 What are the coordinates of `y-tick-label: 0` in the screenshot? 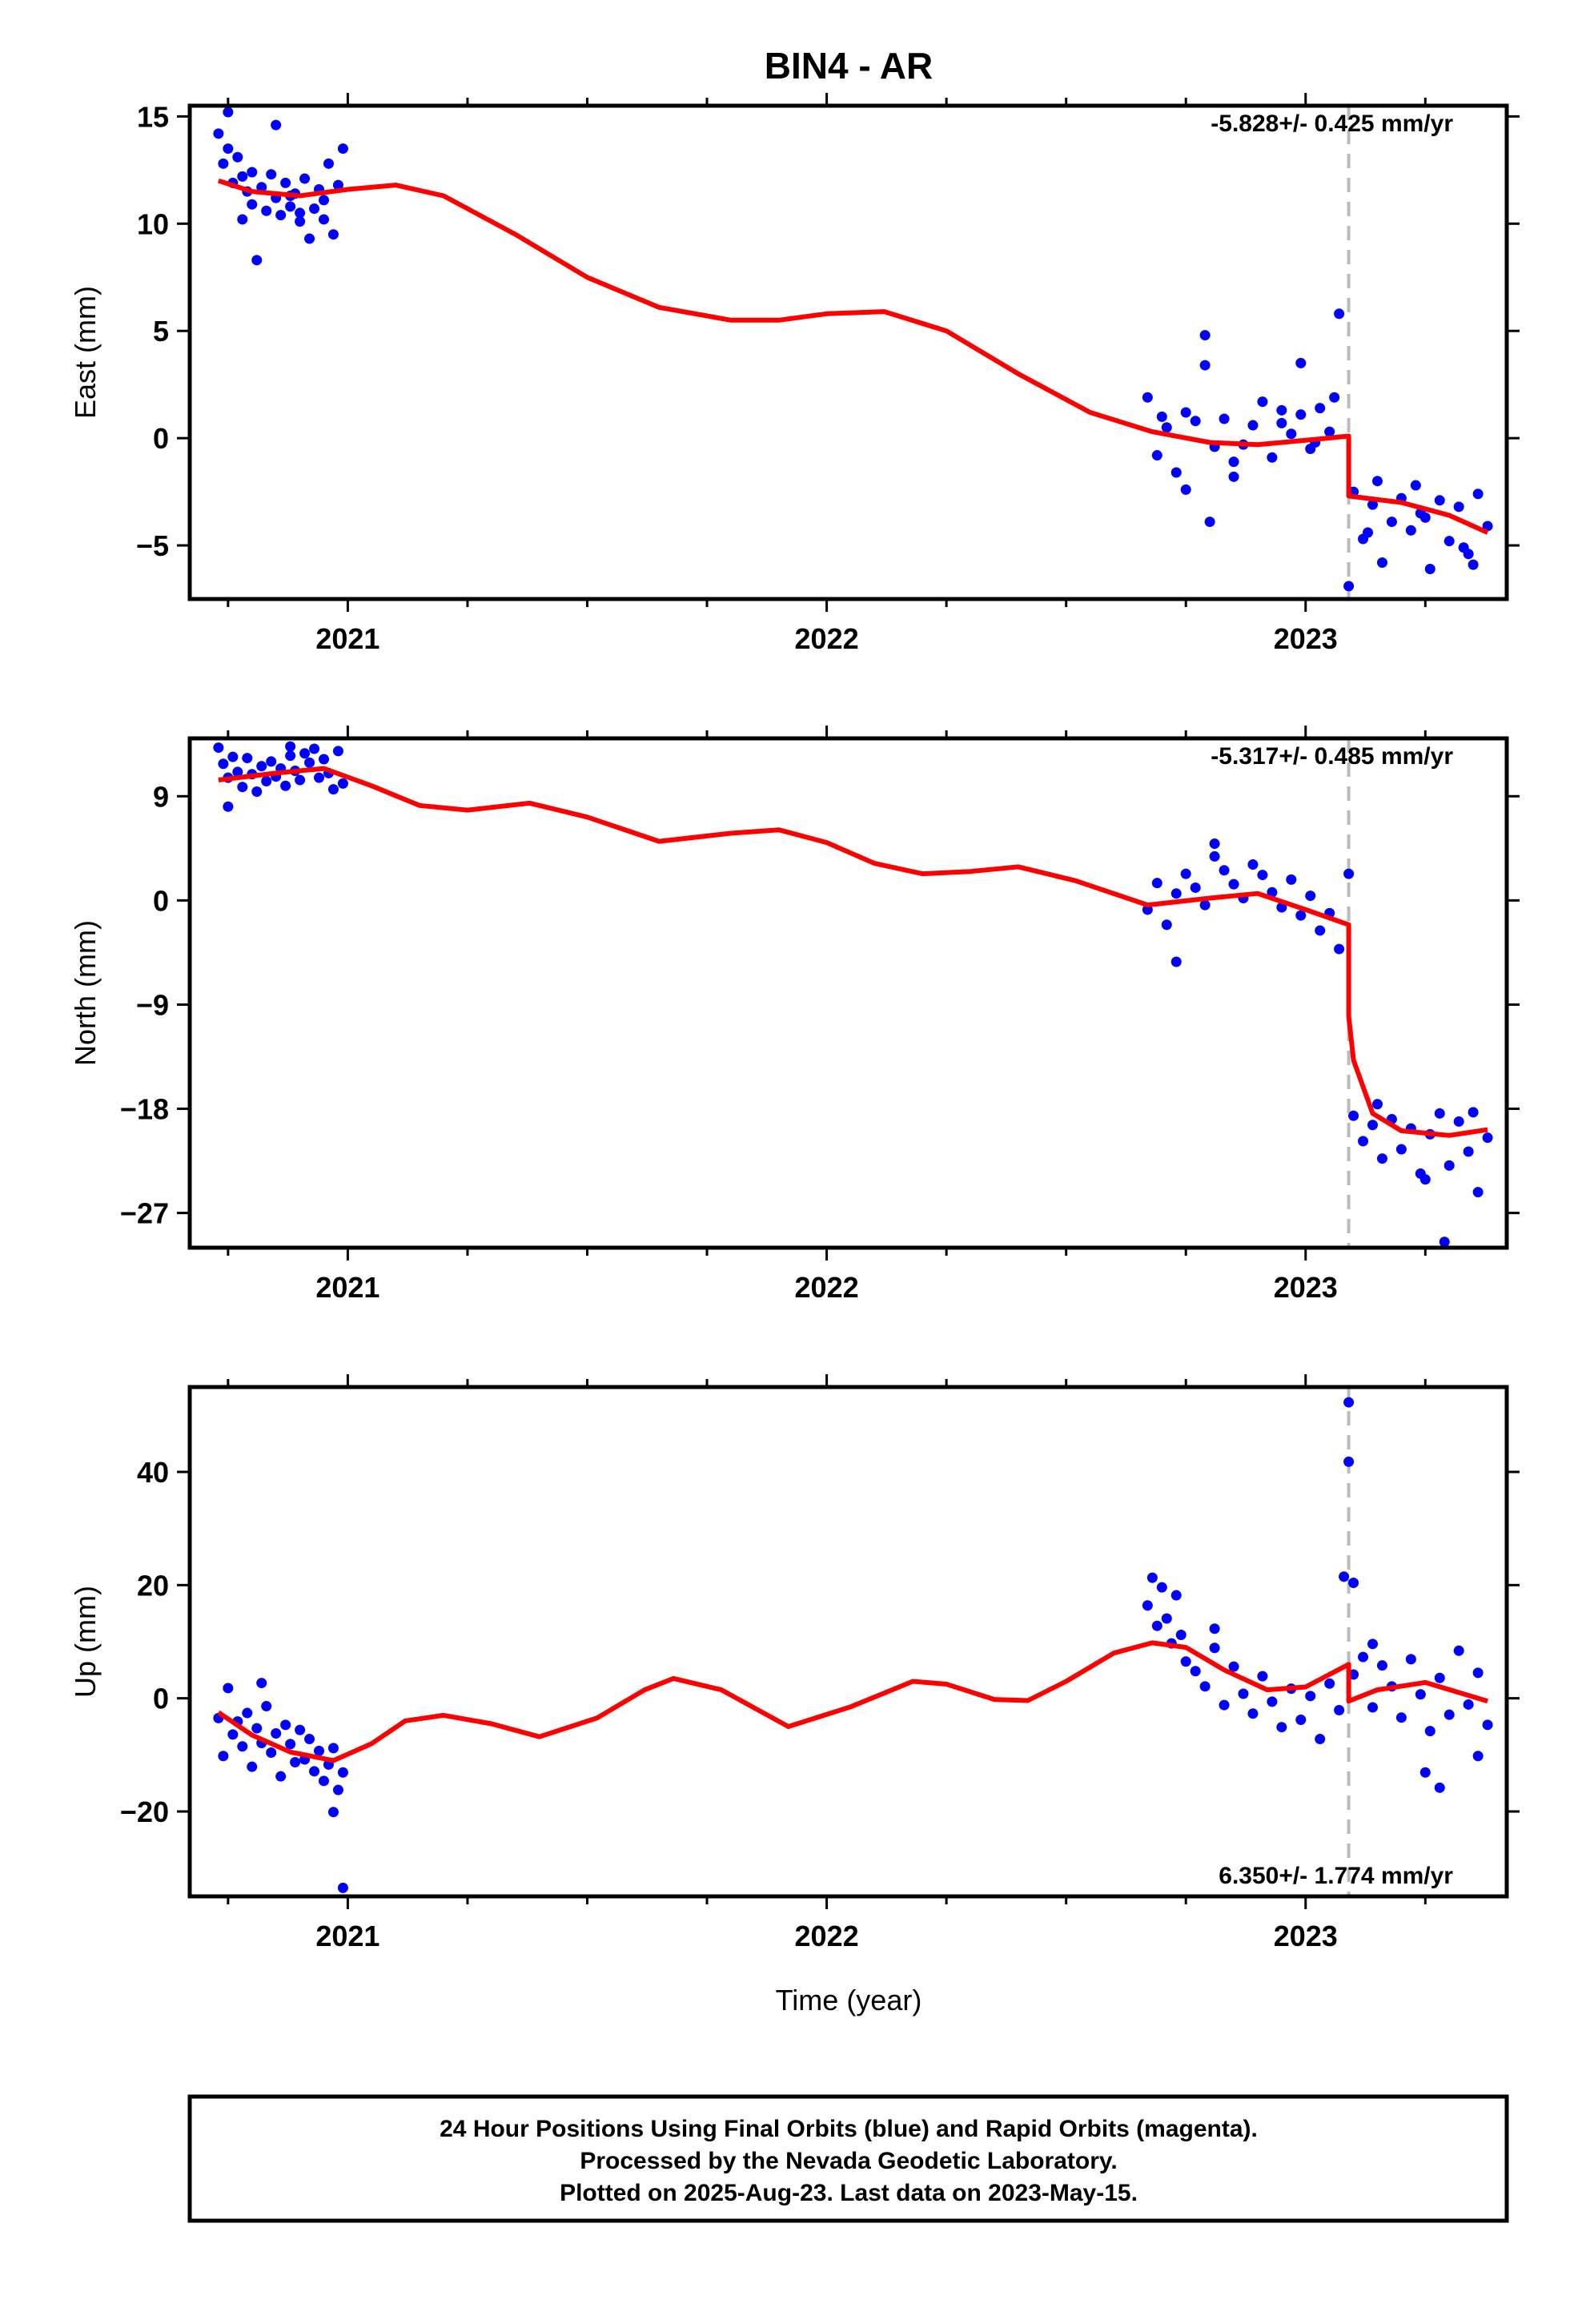 It's located at (161, 438).